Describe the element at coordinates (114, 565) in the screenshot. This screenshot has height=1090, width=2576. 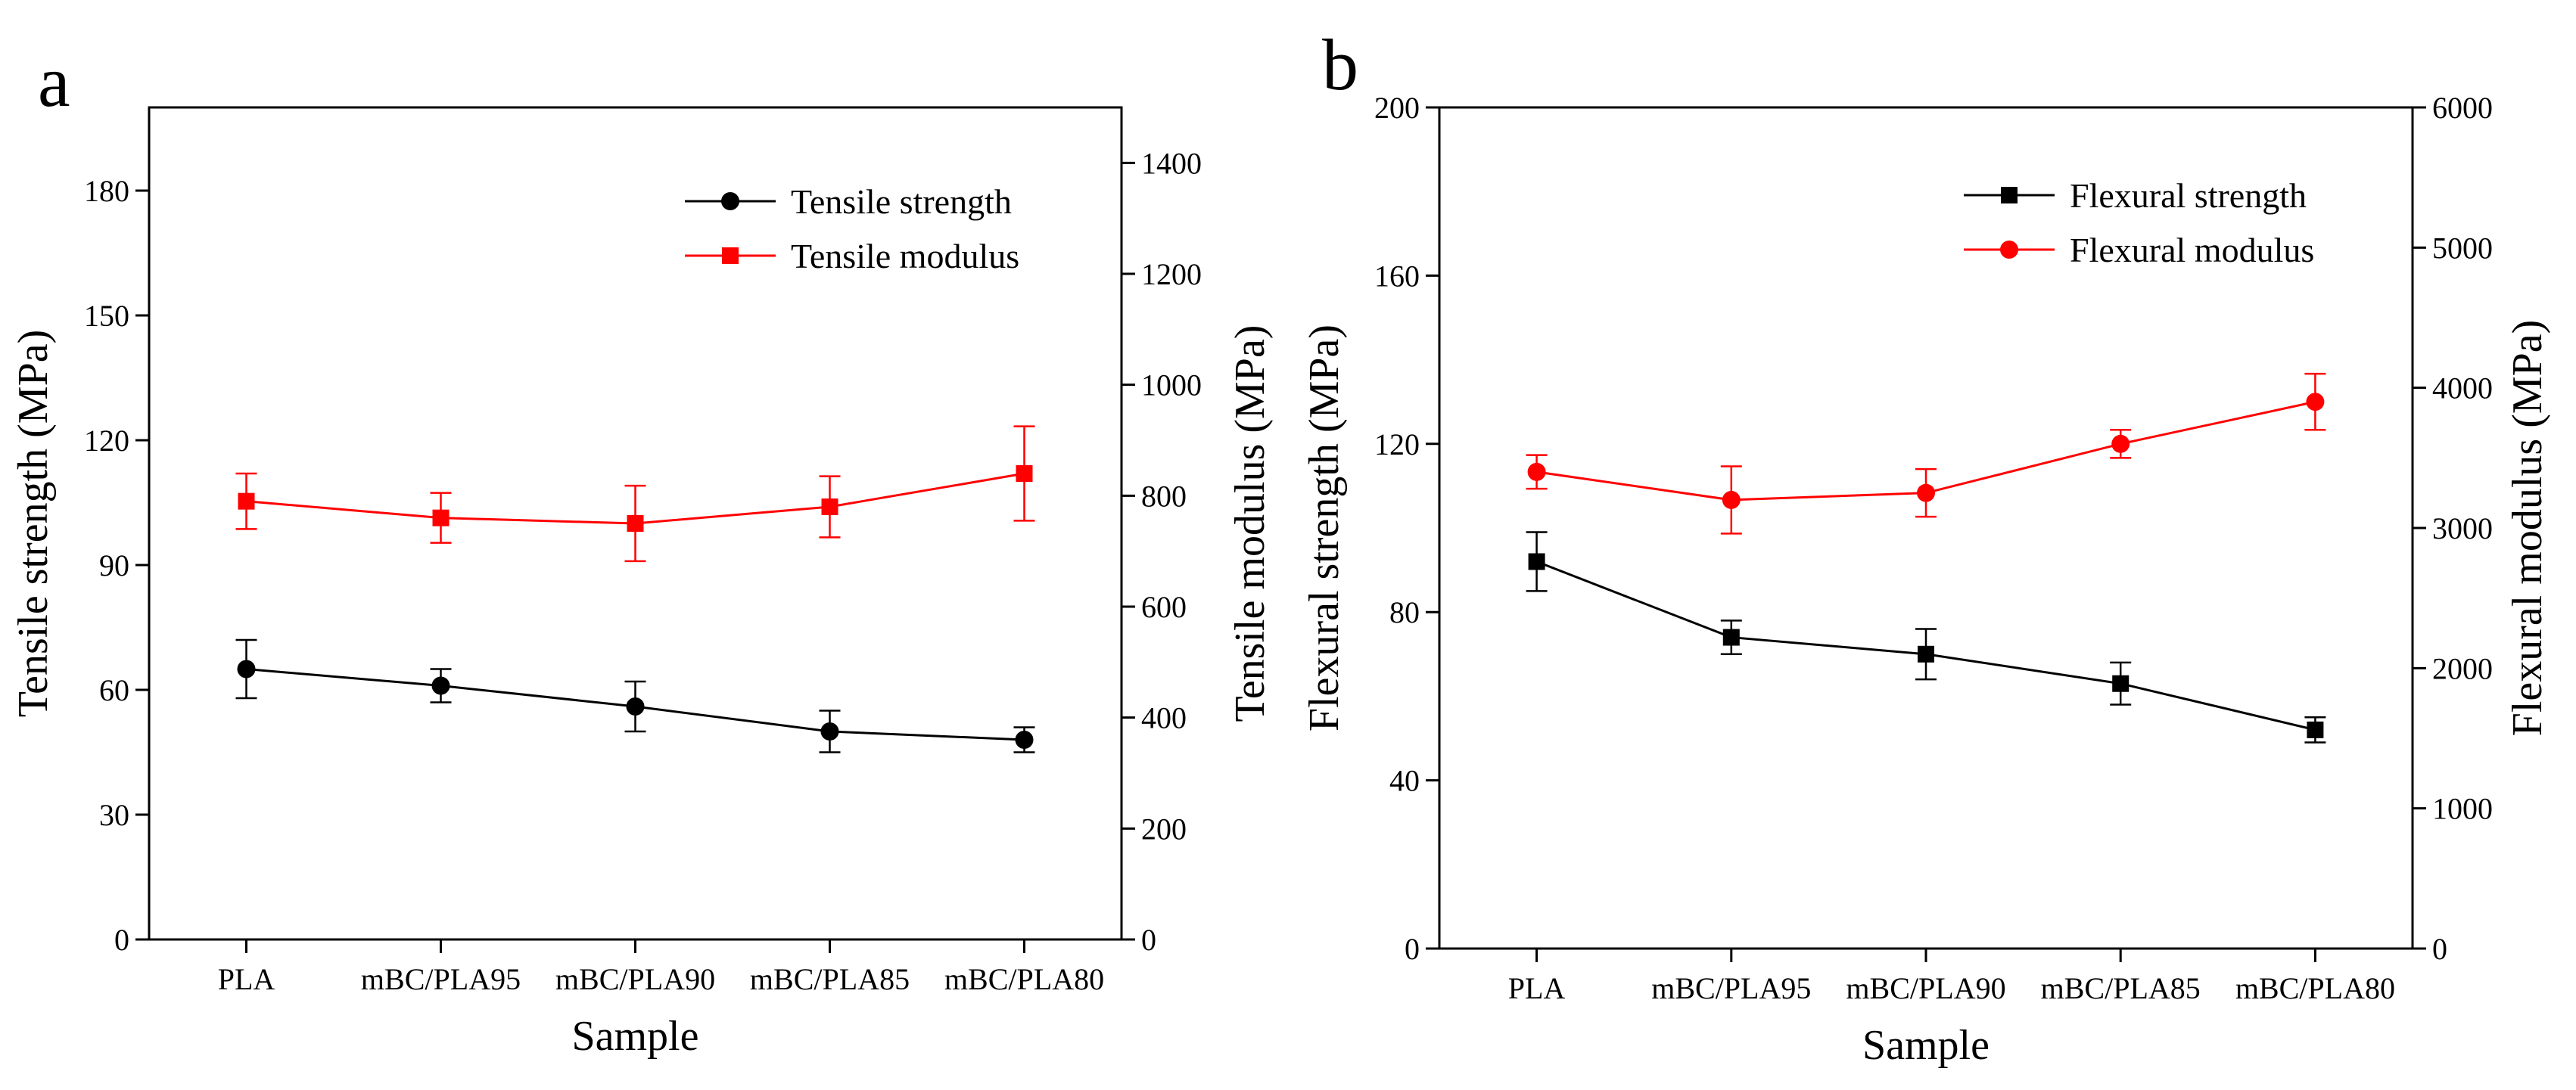
I see `y-tick-label: 90` at that location.